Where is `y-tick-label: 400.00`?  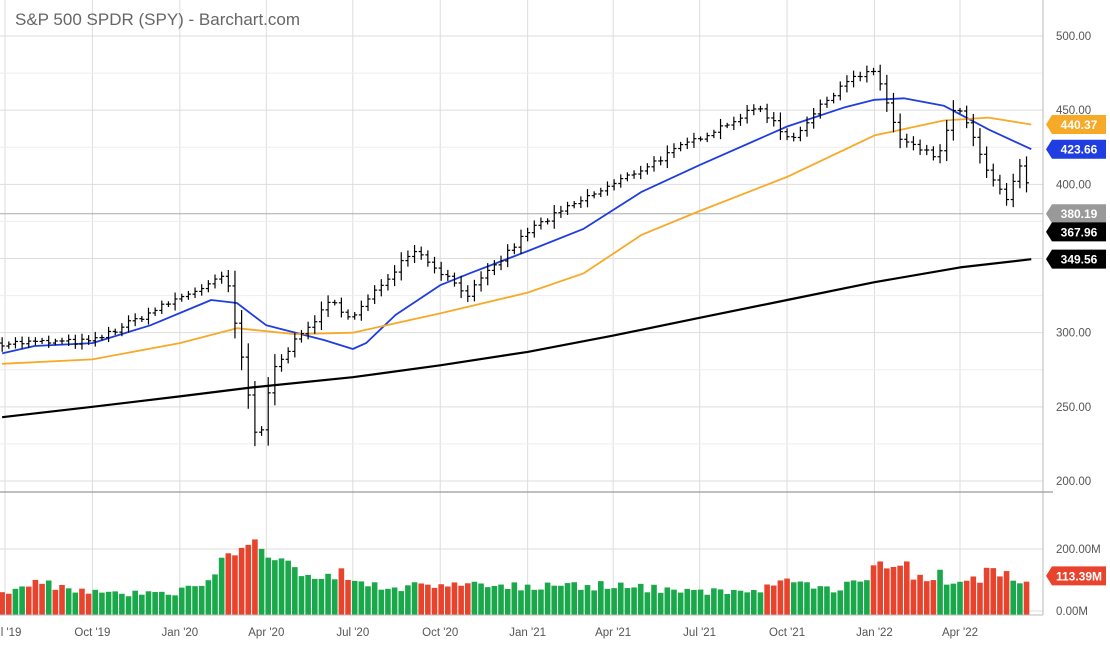 y-tick-label: 400.00 is located at coordinates (1073, 185).